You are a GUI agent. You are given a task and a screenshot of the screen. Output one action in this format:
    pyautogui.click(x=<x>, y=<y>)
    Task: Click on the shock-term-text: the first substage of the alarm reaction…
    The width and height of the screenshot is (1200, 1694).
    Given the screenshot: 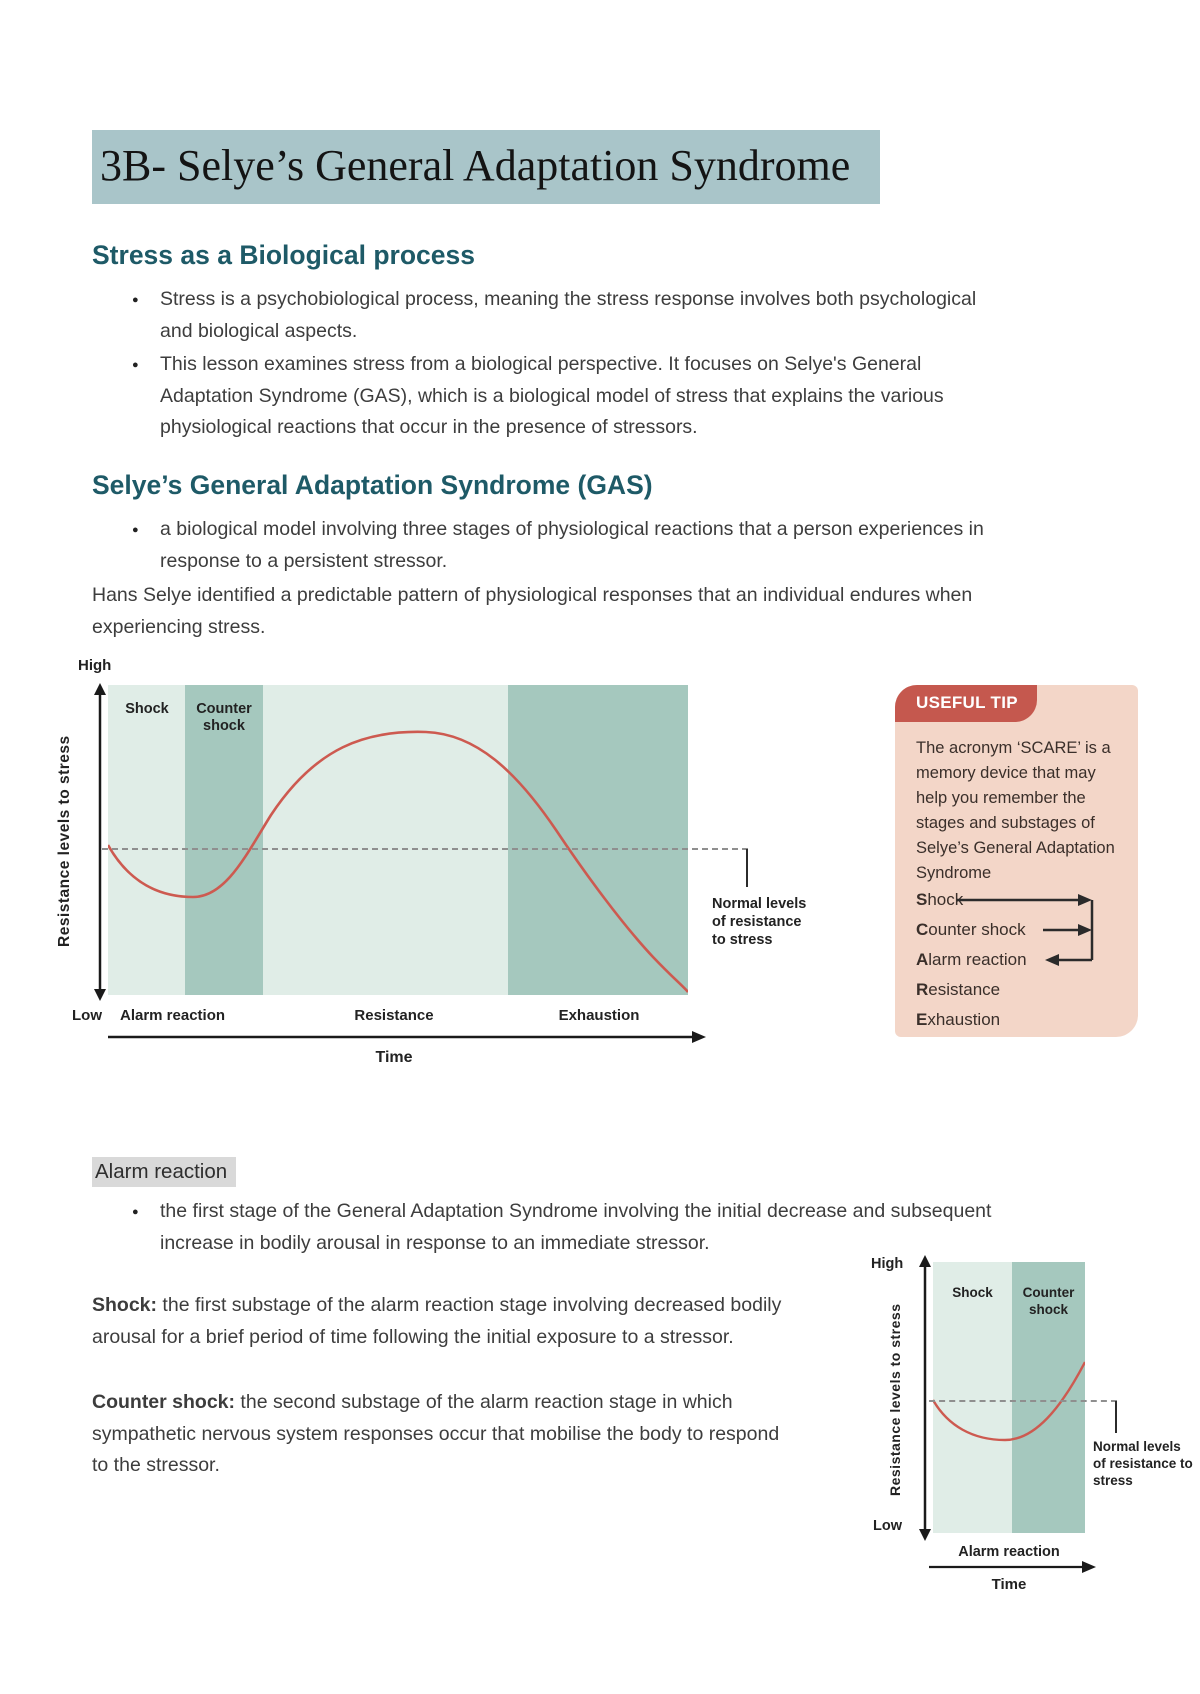 What is the action you would take?
    pyautogui.click(x=437, y=1321)
    